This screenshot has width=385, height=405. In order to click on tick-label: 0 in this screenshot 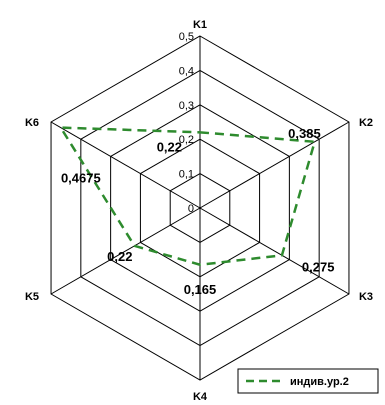, I will do `click(191, 209)`.